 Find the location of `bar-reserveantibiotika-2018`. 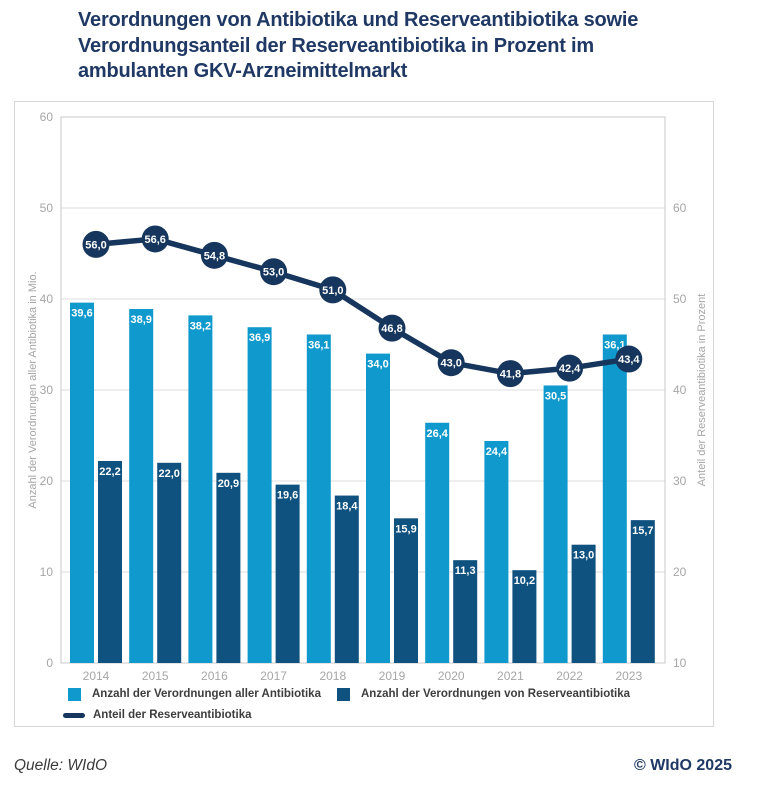

bar-reserveantibiotika-2018 is located at coordinates (346, 579).